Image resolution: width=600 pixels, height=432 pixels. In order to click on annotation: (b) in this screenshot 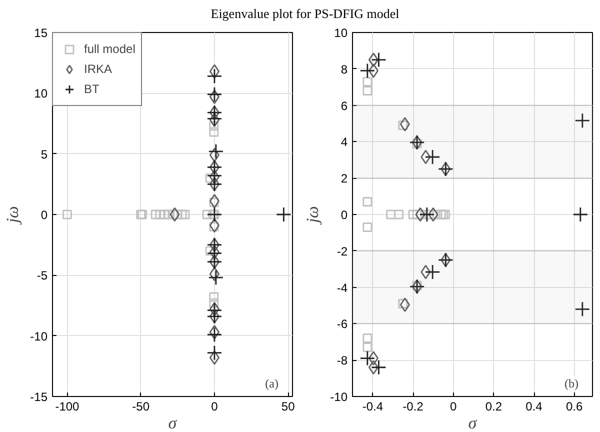, I will do `click(571, 383)`.